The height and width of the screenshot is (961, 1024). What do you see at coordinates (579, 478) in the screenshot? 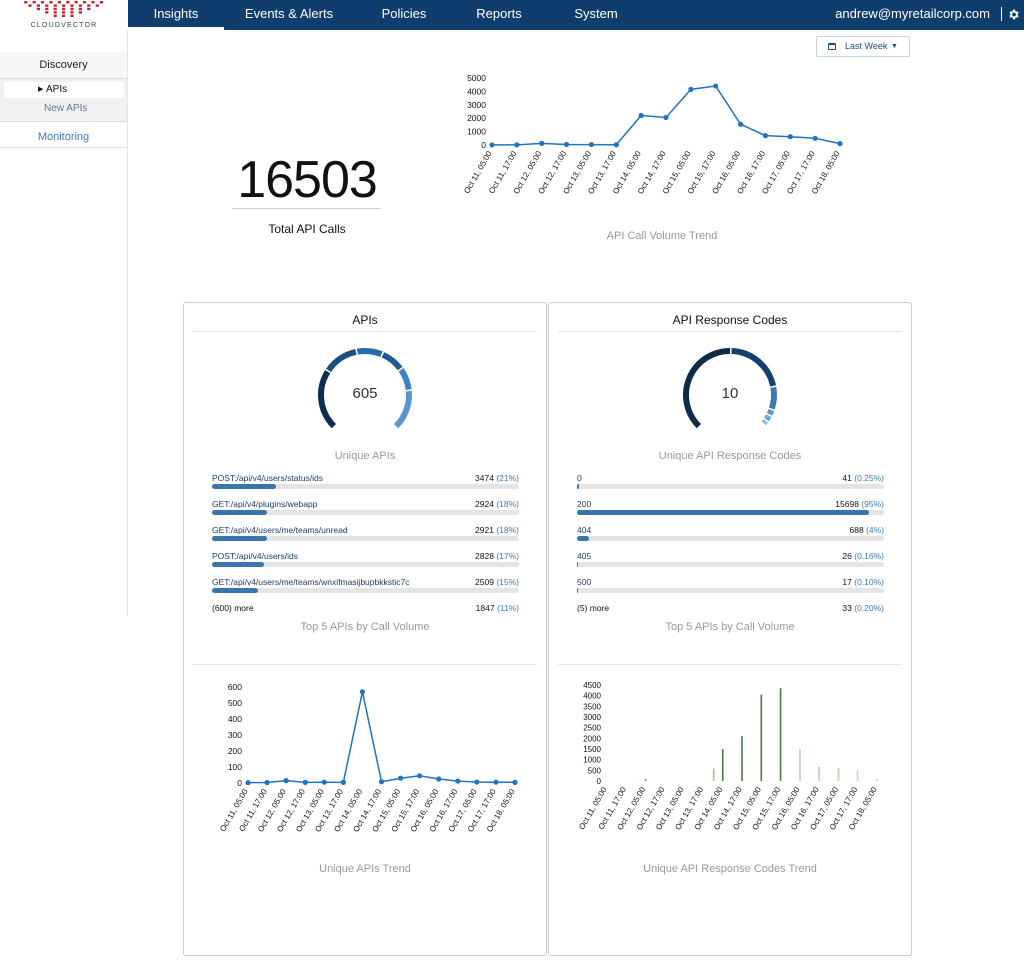
I see `row-label: 0` at bounding box center [579, 478].